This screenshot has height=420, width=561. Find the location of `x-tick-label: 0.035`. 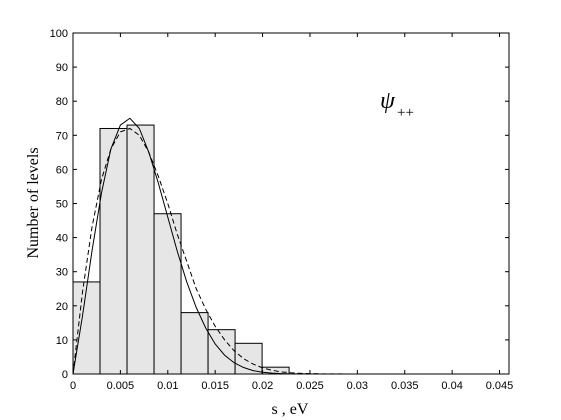

x-tick-label: 0.035 is located at coordinates (405, 386).